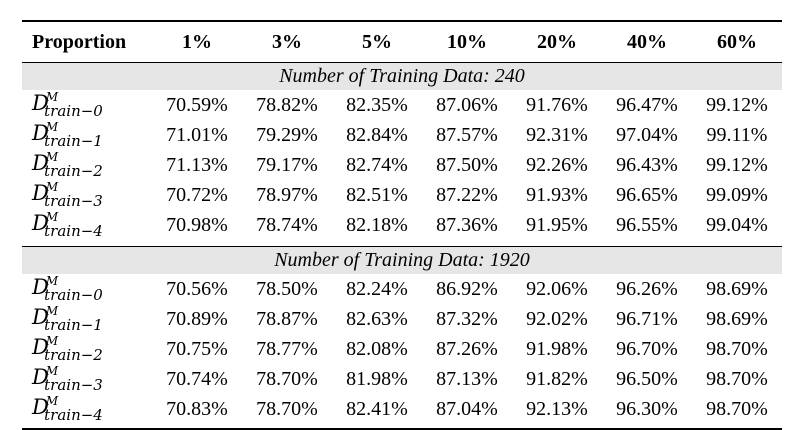  I want to click on table-cell: 92.26%, so click(557, 164).